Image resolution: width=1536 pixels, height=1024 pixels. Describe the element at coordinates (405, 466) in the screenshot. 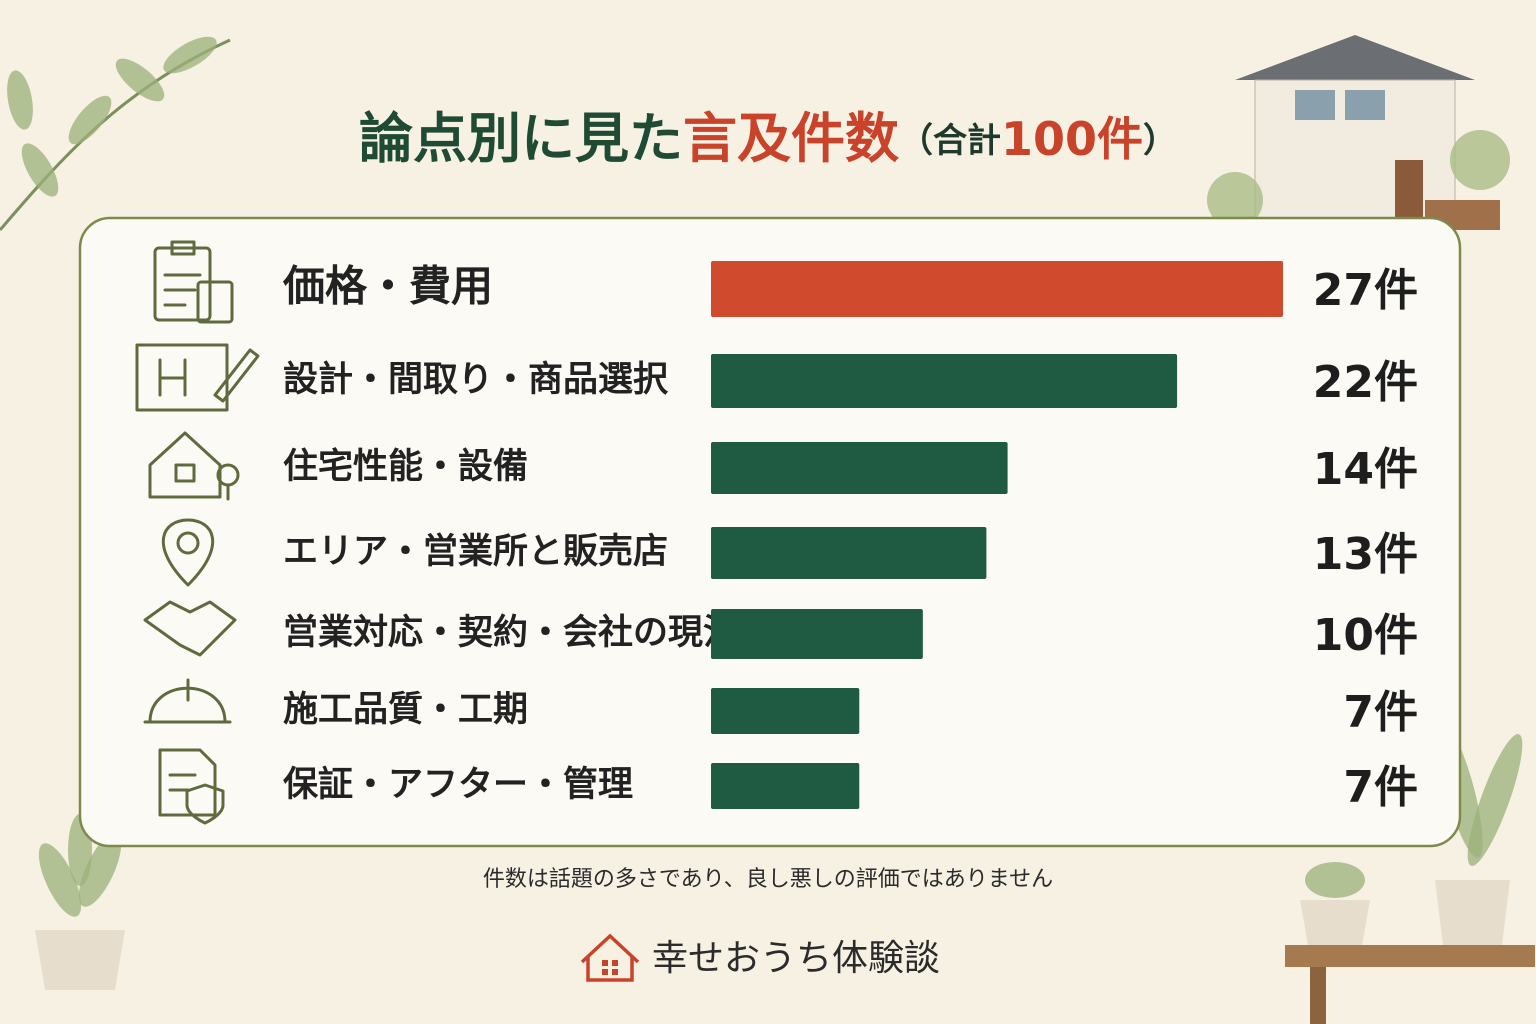

I see `category-label: 住宅性能・設備` at that location.